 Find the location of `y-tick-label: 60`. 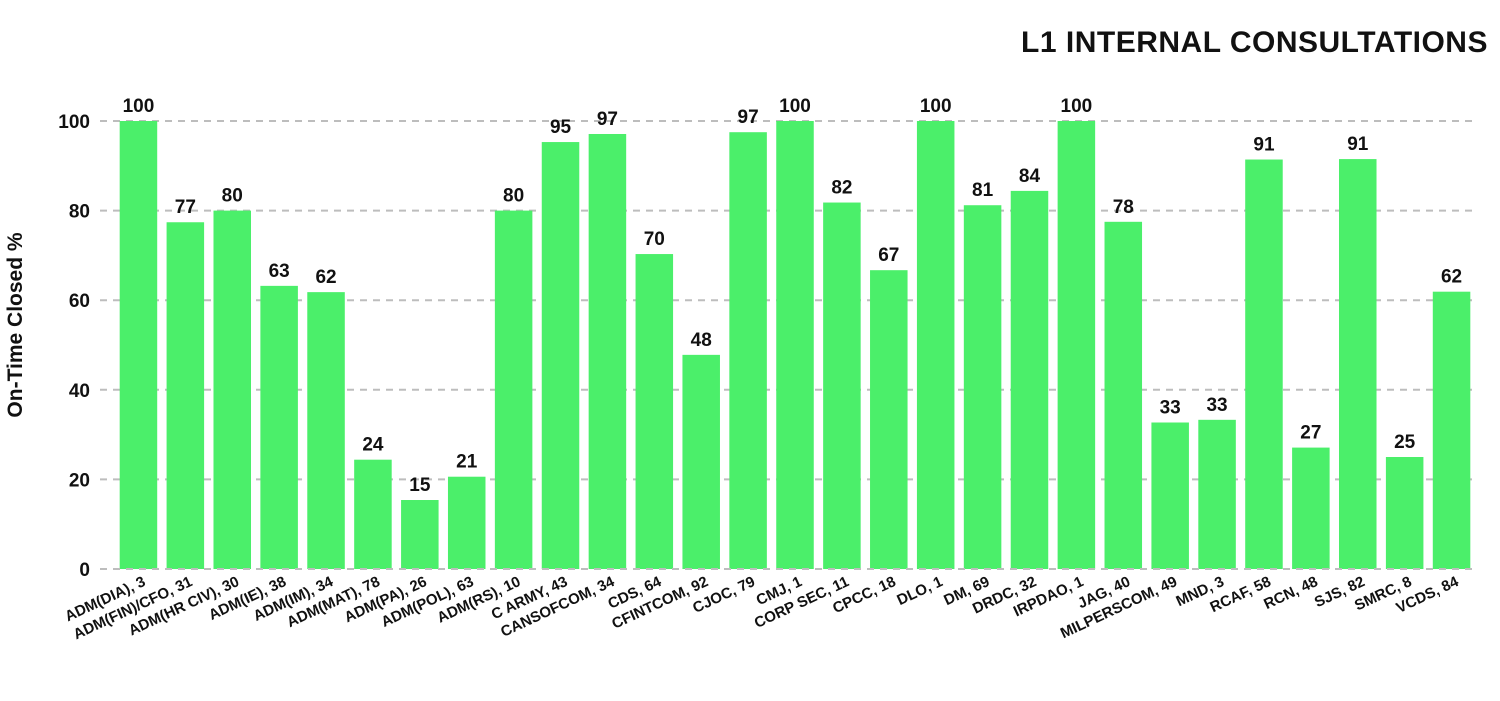

y-tick-label: 60 is located at coordinates (79, 301).